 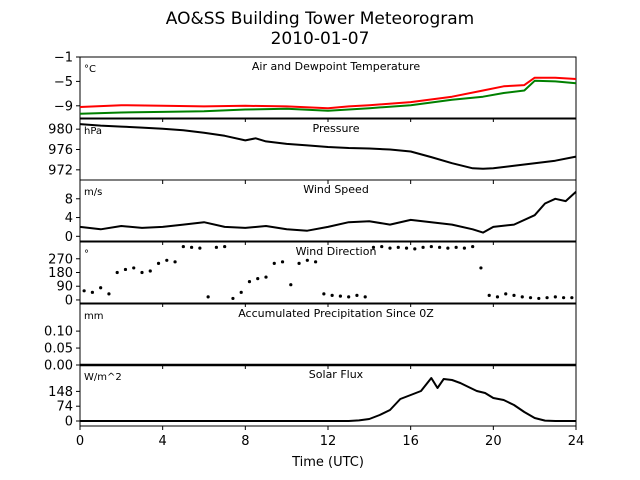 What do you see at coordinates (63, 58) in the screenshot?
I see `y-tick-label: −1` at bounding box center [63, 58].